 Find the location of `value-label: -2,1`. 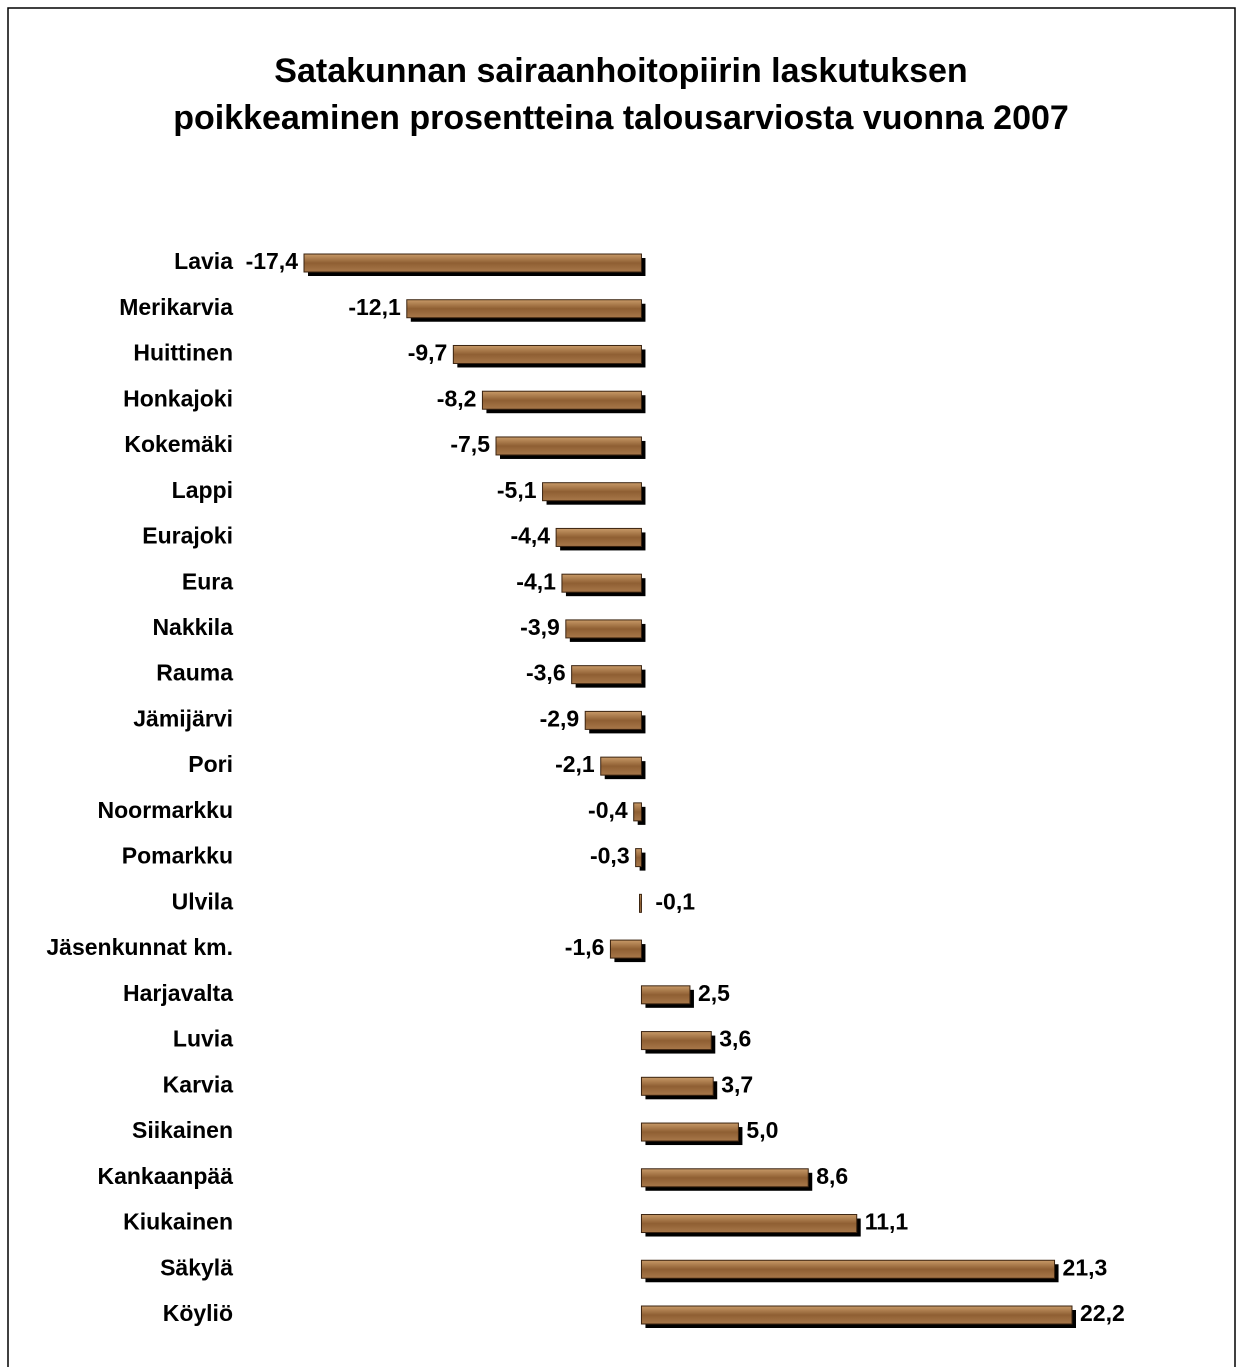

value-label: -2,1 is located at coordinates (575, 764).